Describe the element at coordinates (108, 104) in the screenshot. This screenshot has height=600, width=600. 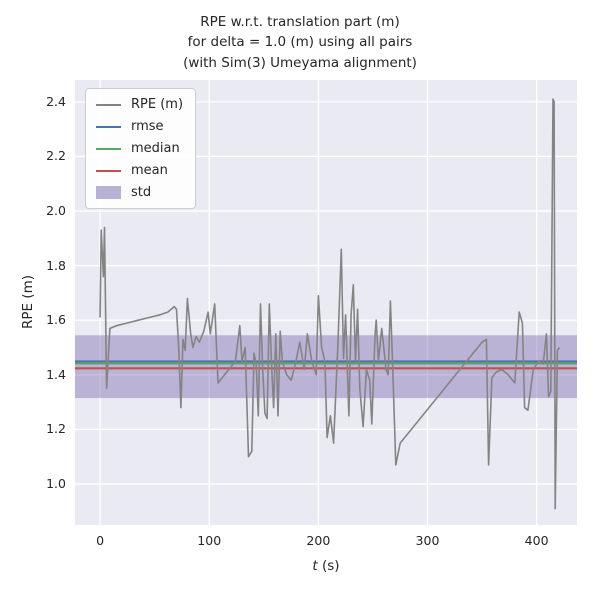
I see `legend-swatch-rpe` at that location.